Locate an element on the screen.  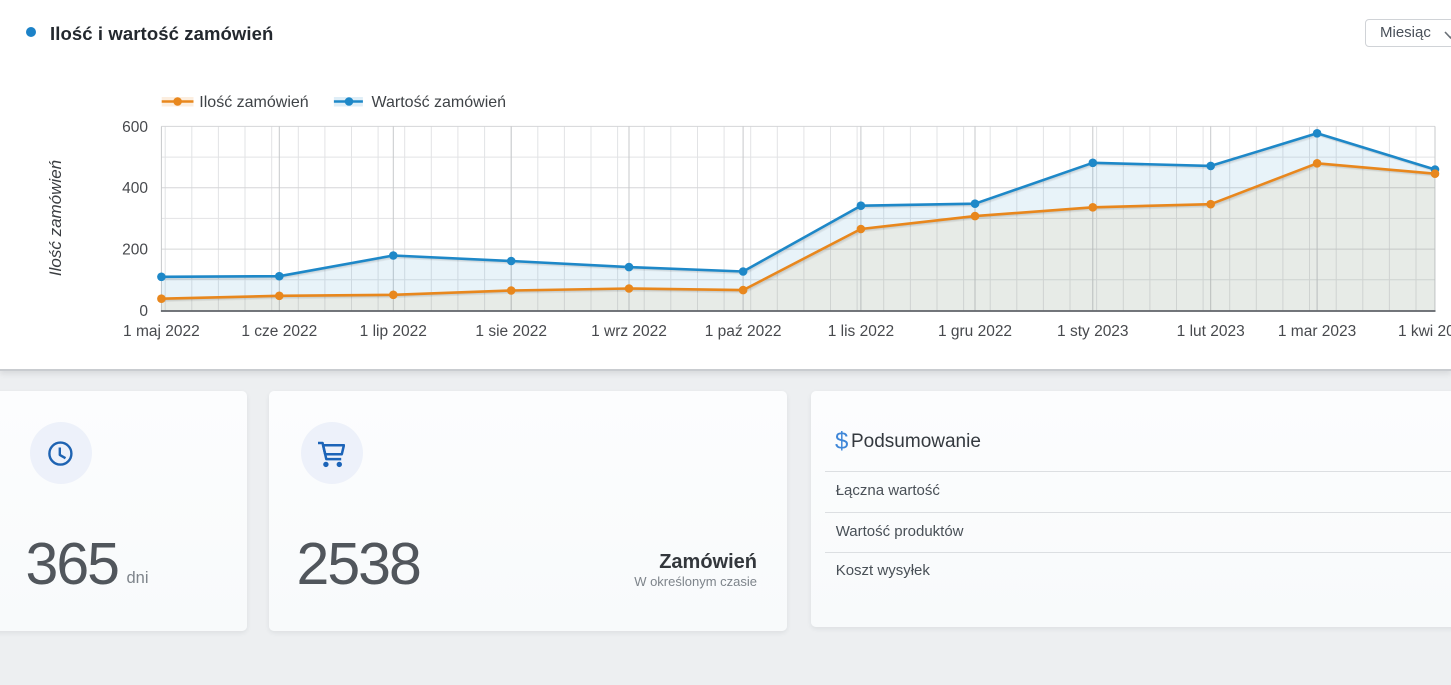
svg-text: 1 kwi 2023 is located at coordinates (1424, 331).